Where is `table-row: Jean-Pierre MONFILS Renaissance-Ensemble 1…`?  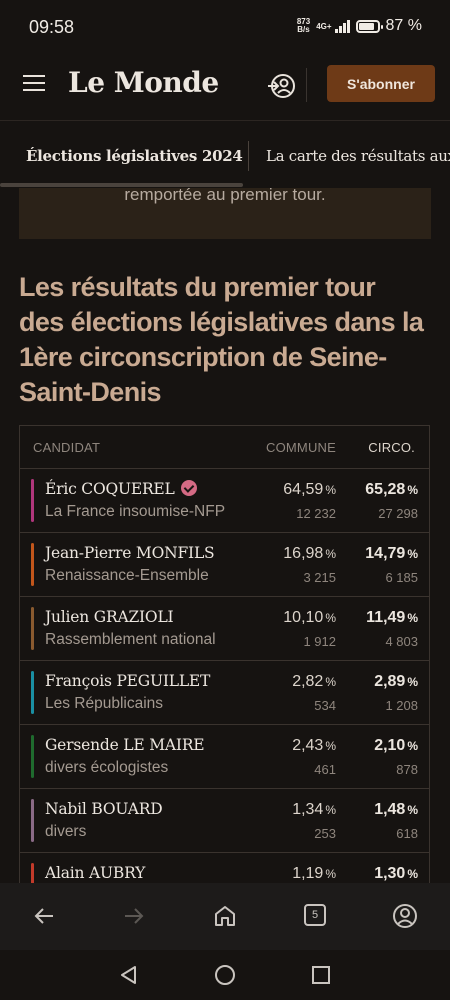 table-row: Jean-Pierre MONFILS Renaissance-Ensemble 1… is located at coordinates (224, 565).